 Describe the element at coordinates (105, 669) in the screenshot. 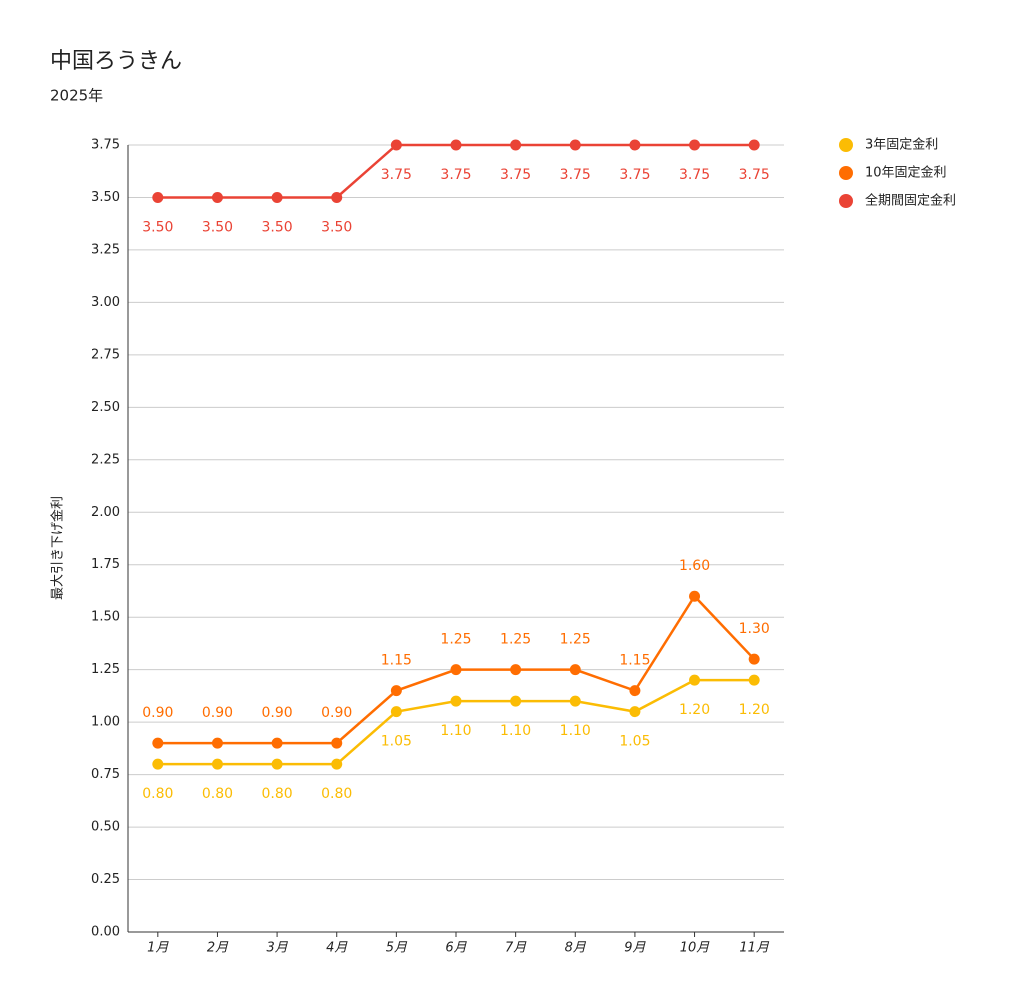

I see `y-tick-label: 1.25` at that location.